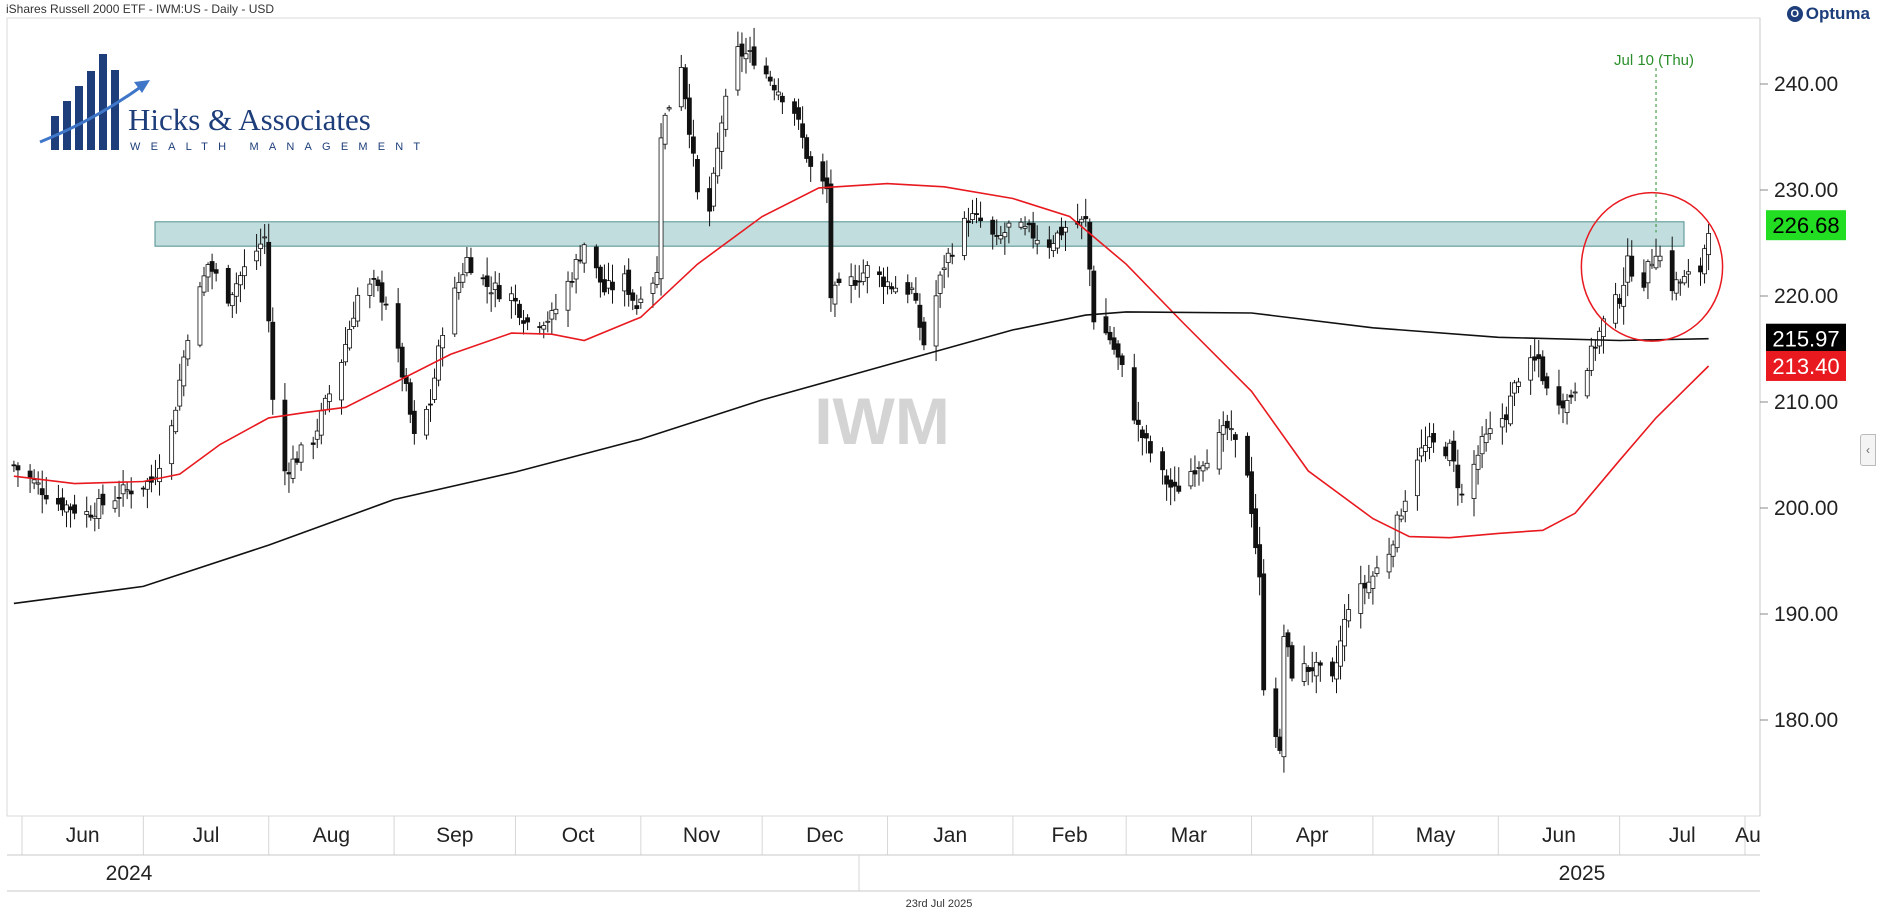 This screenshot has width=1878, height=924. I want to click on x-tick-label: Oct, so click(578, 835).